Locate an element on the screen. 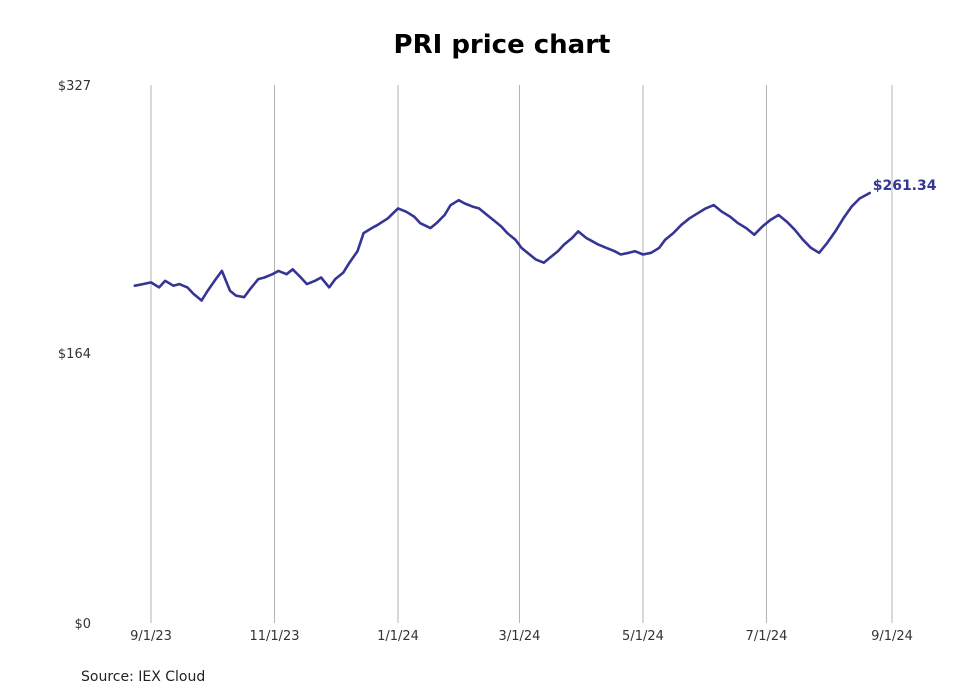 Image resolution: width=980 pixels, height=699 pixels. chart-title: PRI price chart is located at coordinates (502, 45).